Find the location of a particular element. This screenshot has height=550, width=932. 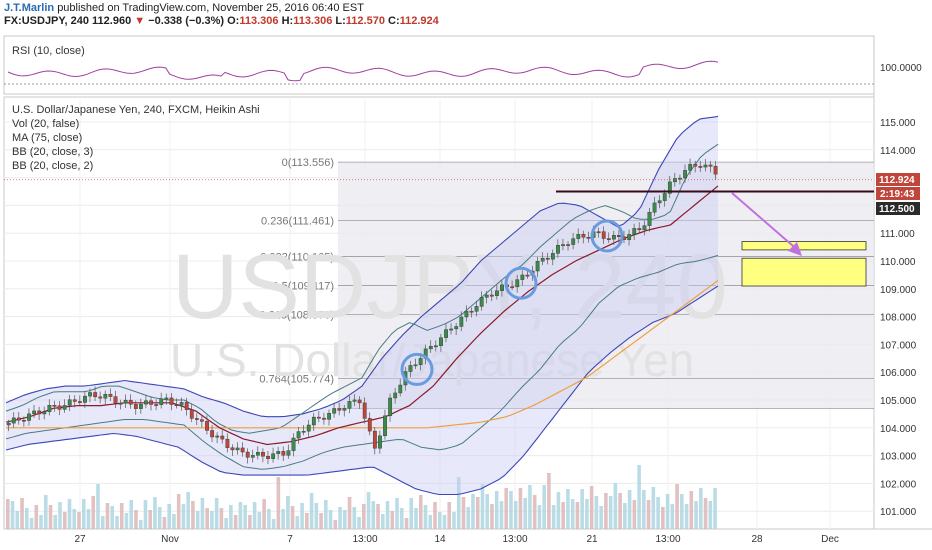

y-tick-label: 103.000 is located at coordinates (898, 457).